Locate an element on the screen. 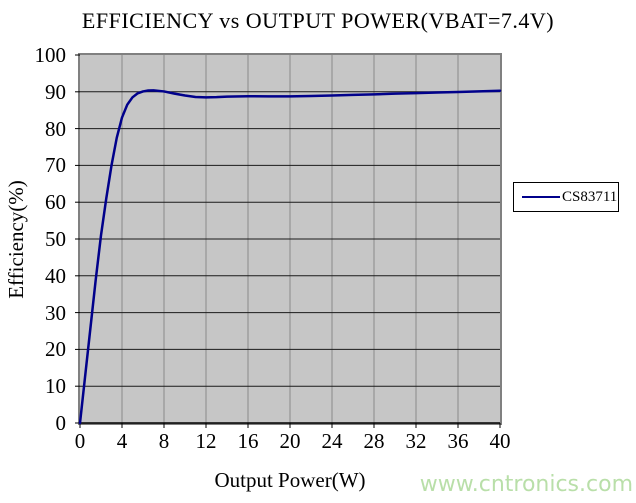  x-tick-label: 24 is located at coordinates (332, 441).